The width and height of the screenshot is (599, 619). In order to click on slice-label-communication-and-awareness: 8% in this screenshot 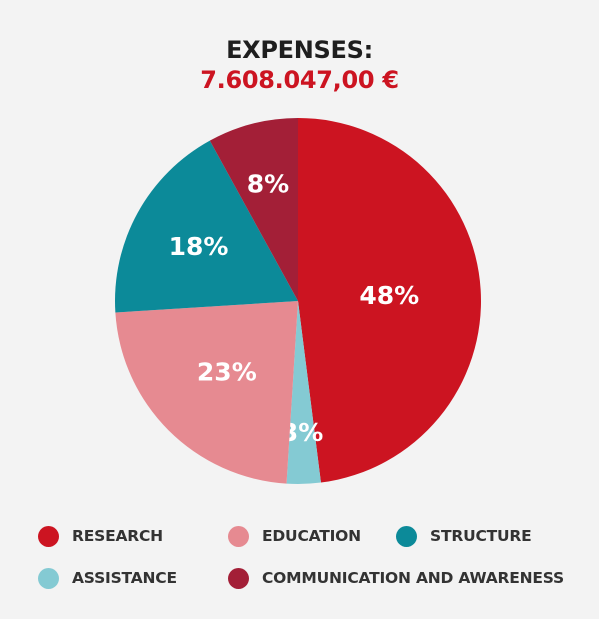, I will do `click(268, 184)`.